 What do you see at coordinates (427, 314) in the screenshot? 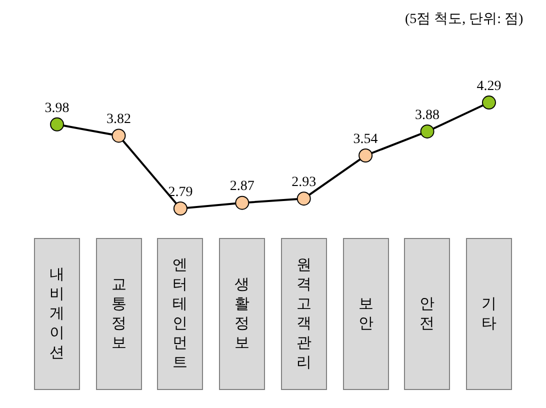
I see `x-tick-label: 안전` at bounding box center [427, 314].